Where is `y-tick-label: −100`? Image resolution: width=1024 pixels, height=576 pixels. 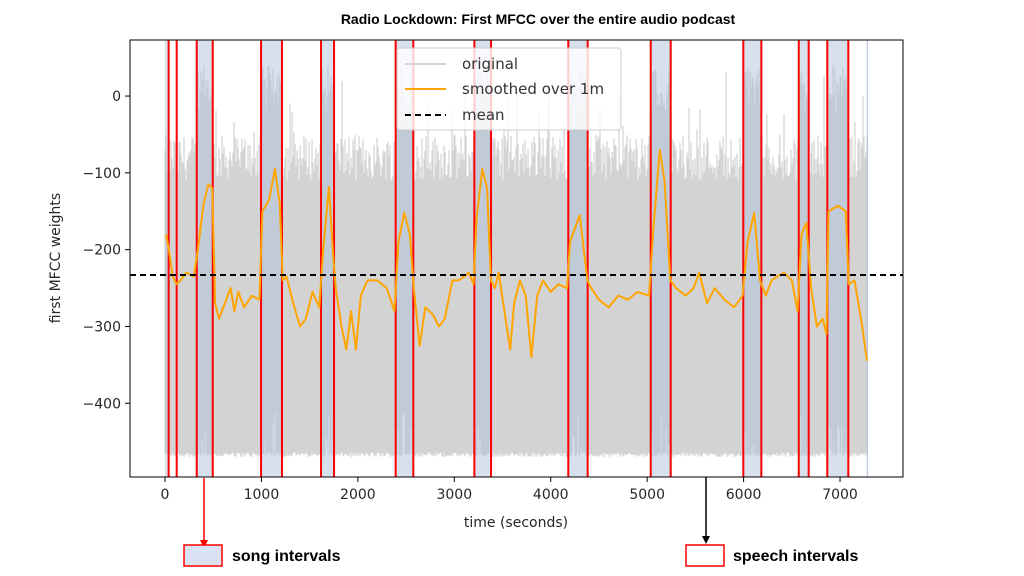 y-tick-label: −100 is located at coordinates (102, 174).